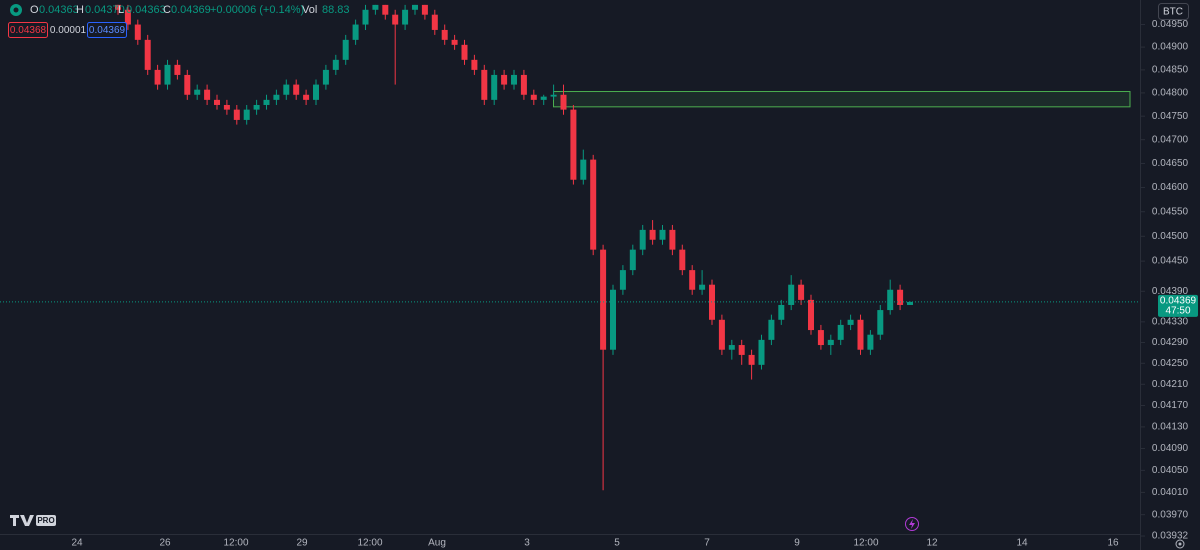  I want to click on y-tick-label: 0.03932, so click(1170, 536).